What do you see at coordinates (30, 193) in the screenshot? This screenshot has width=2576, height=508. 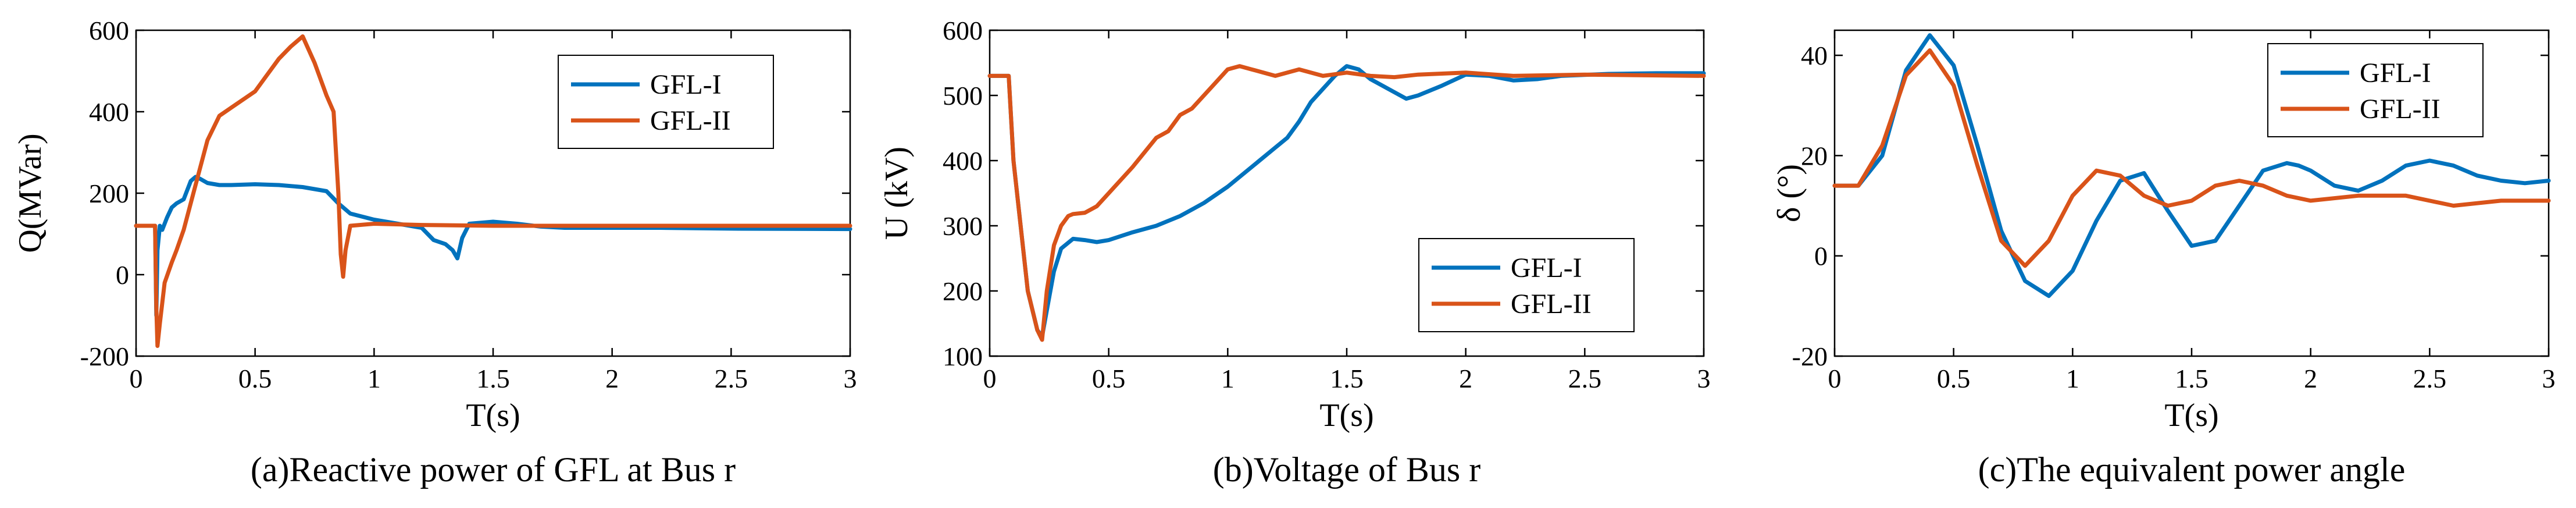 I see `y-axis-label: Q(MVar)` at bounding box center [30, 193].